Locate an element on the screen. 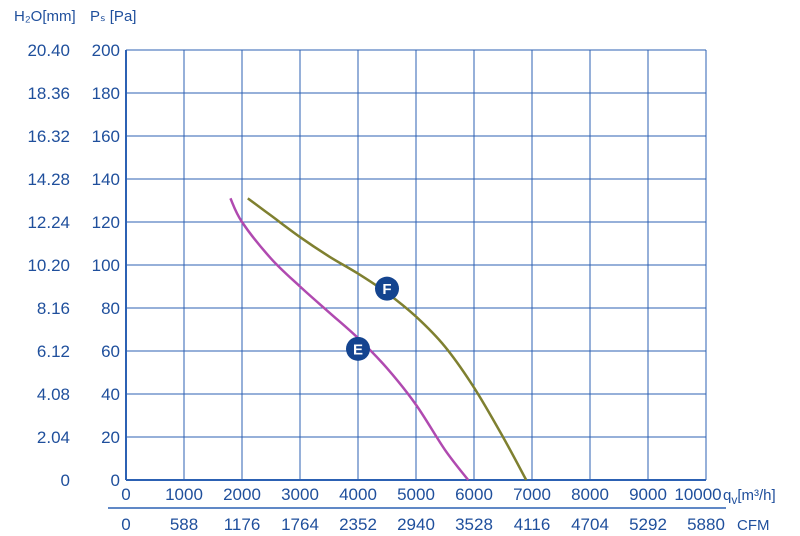  flow-tick-label: 5000 is located at coordinates (416, 494).